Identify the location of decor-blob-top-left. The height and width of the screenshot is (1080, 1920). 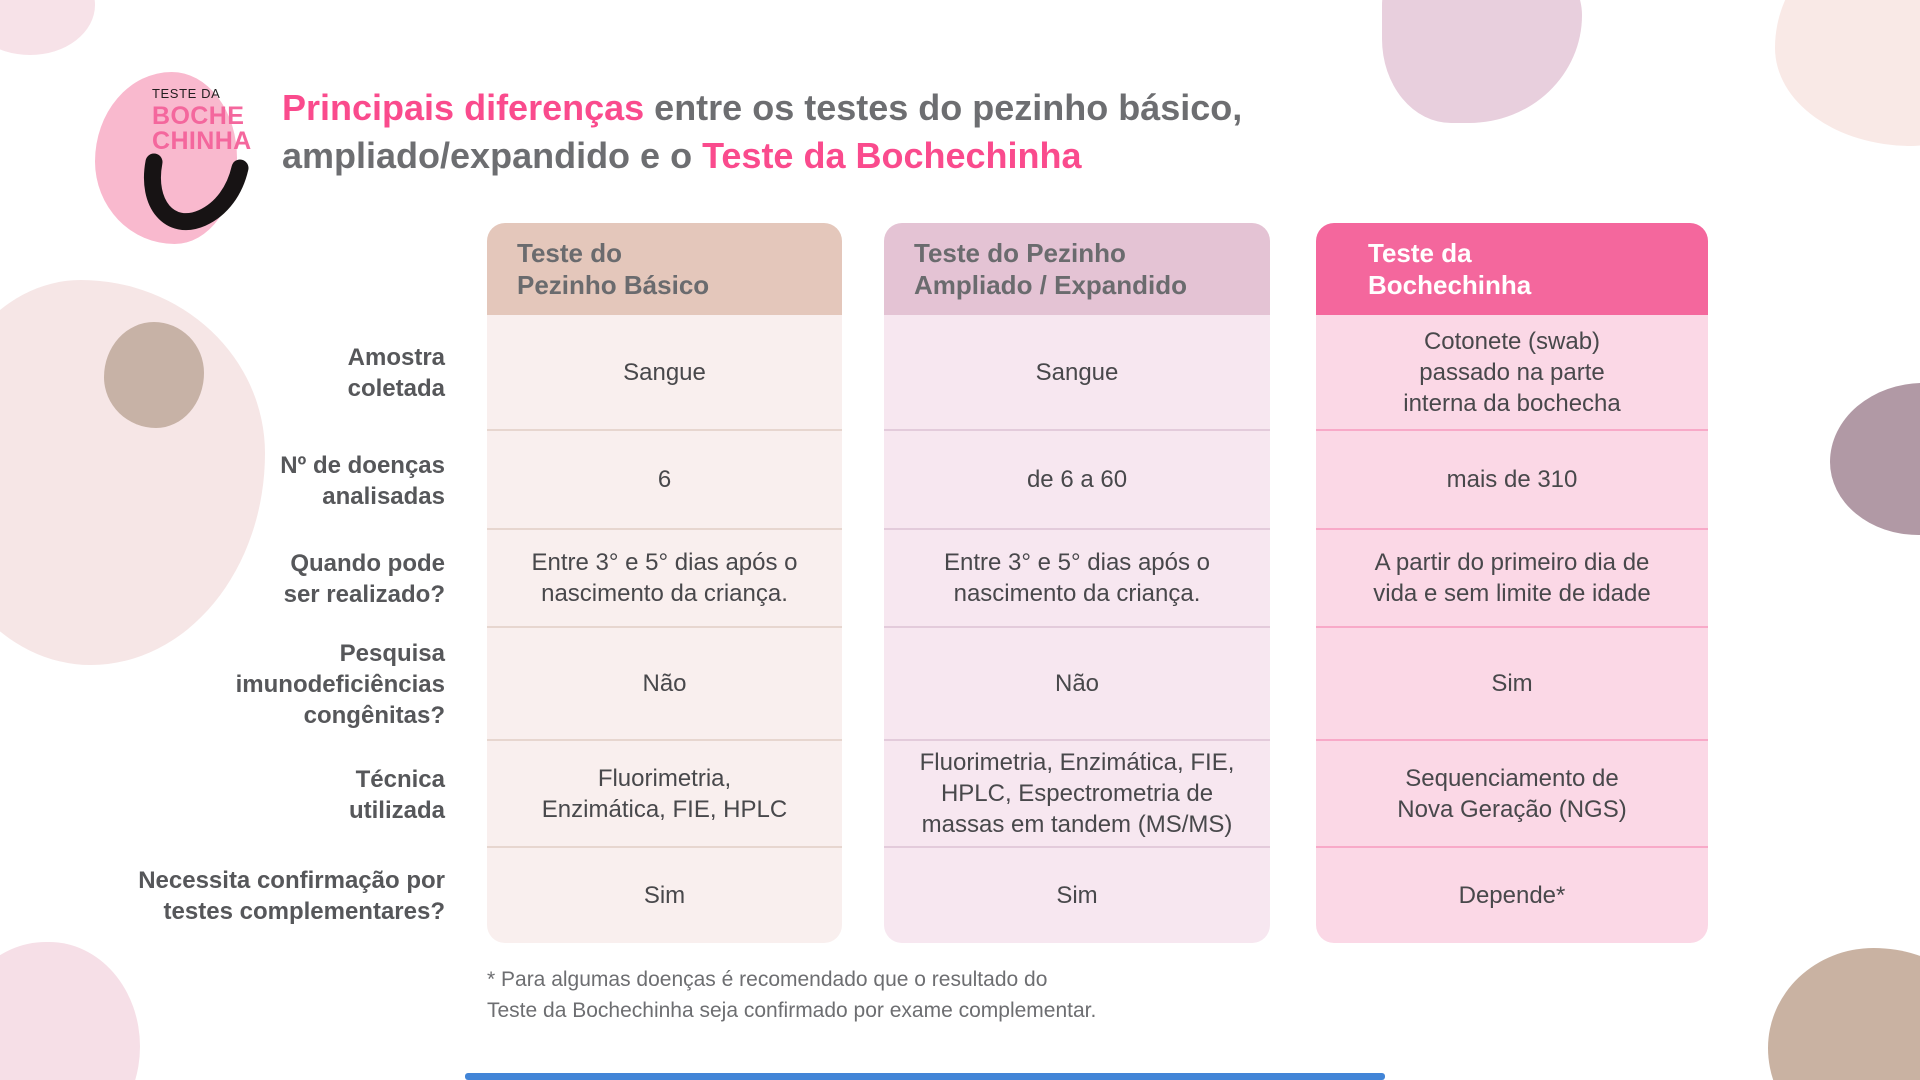
(47, 27).